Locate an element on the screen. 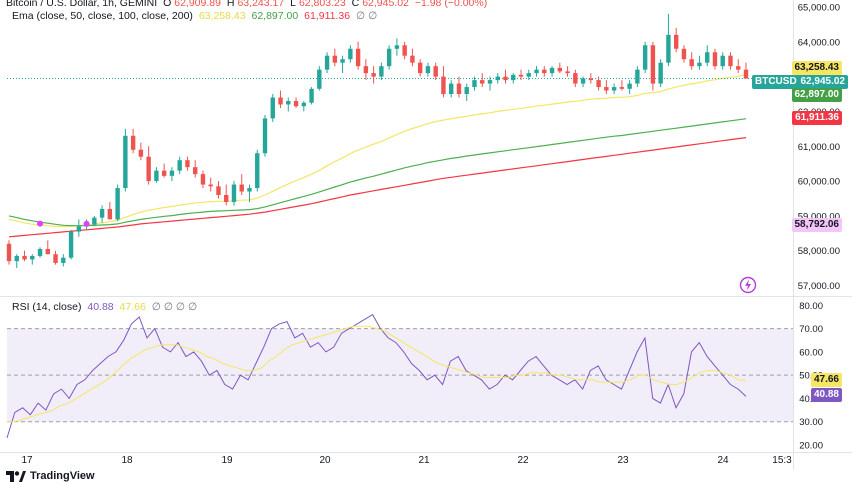  ema200-price-tag: 61,911.36 is located at coordinates (817, 118).